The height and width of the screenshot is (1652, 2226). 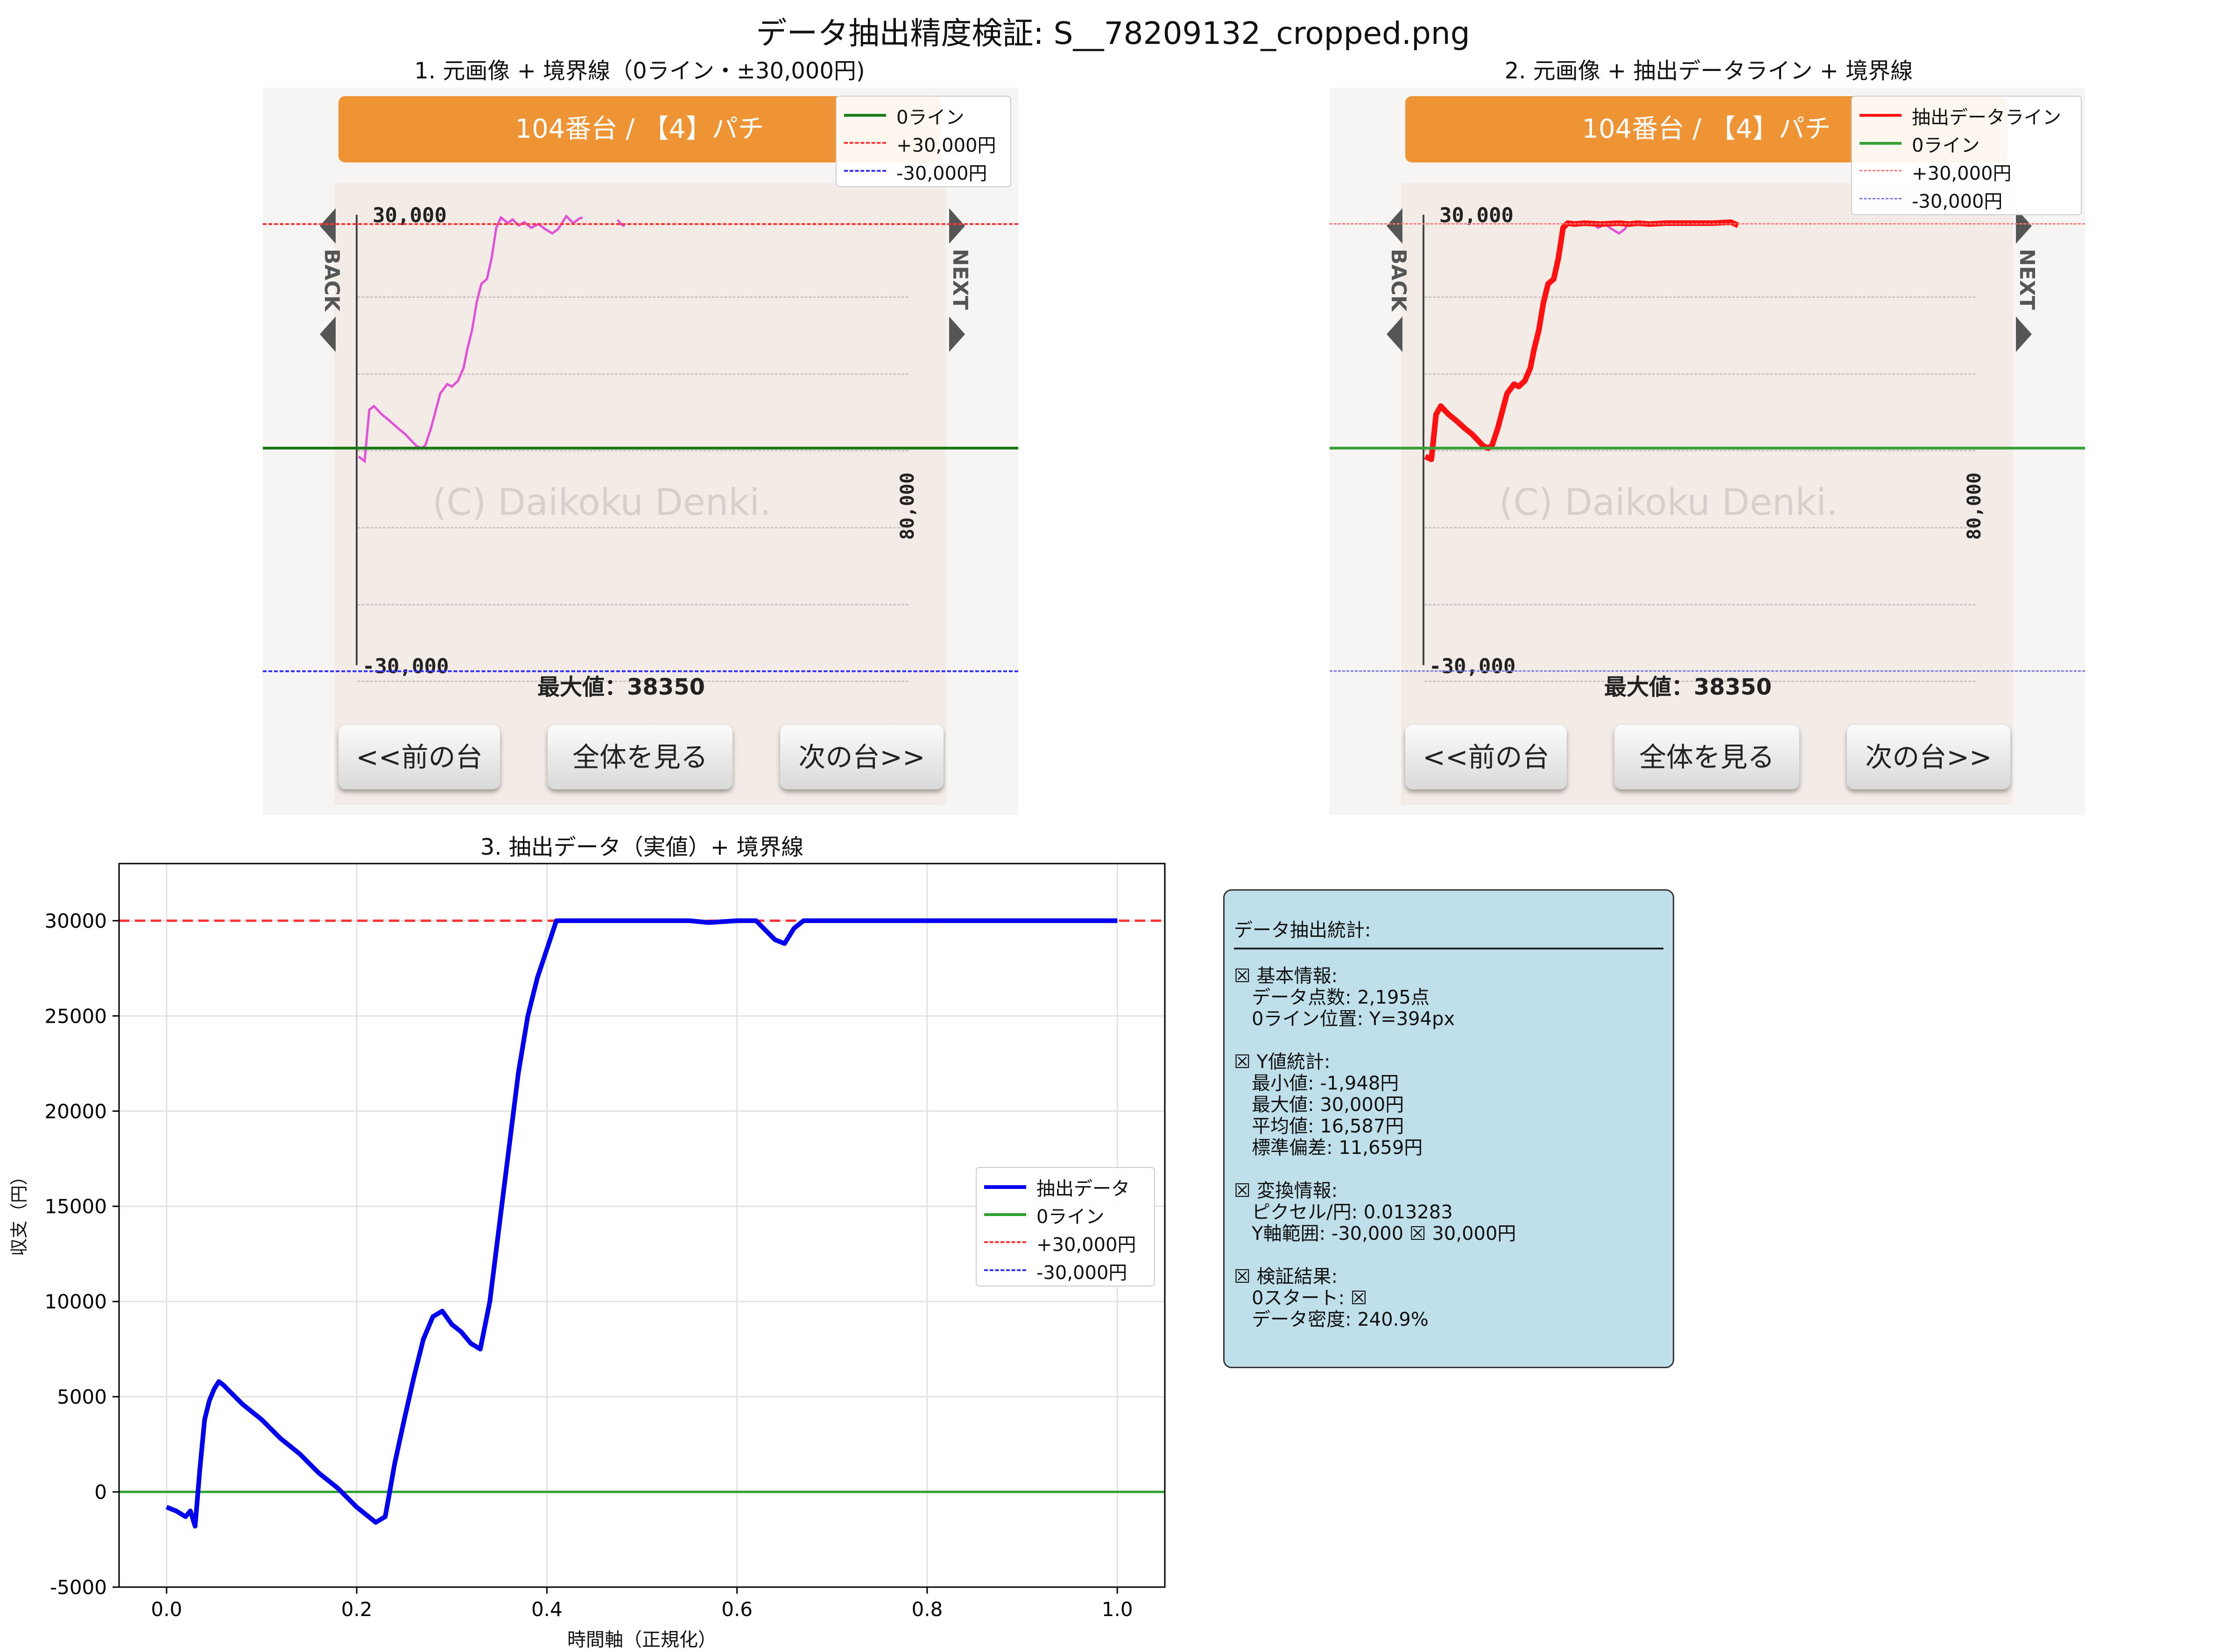 I want to click on stats-header: データ抽出統計:, so click(x=1302, y=930).